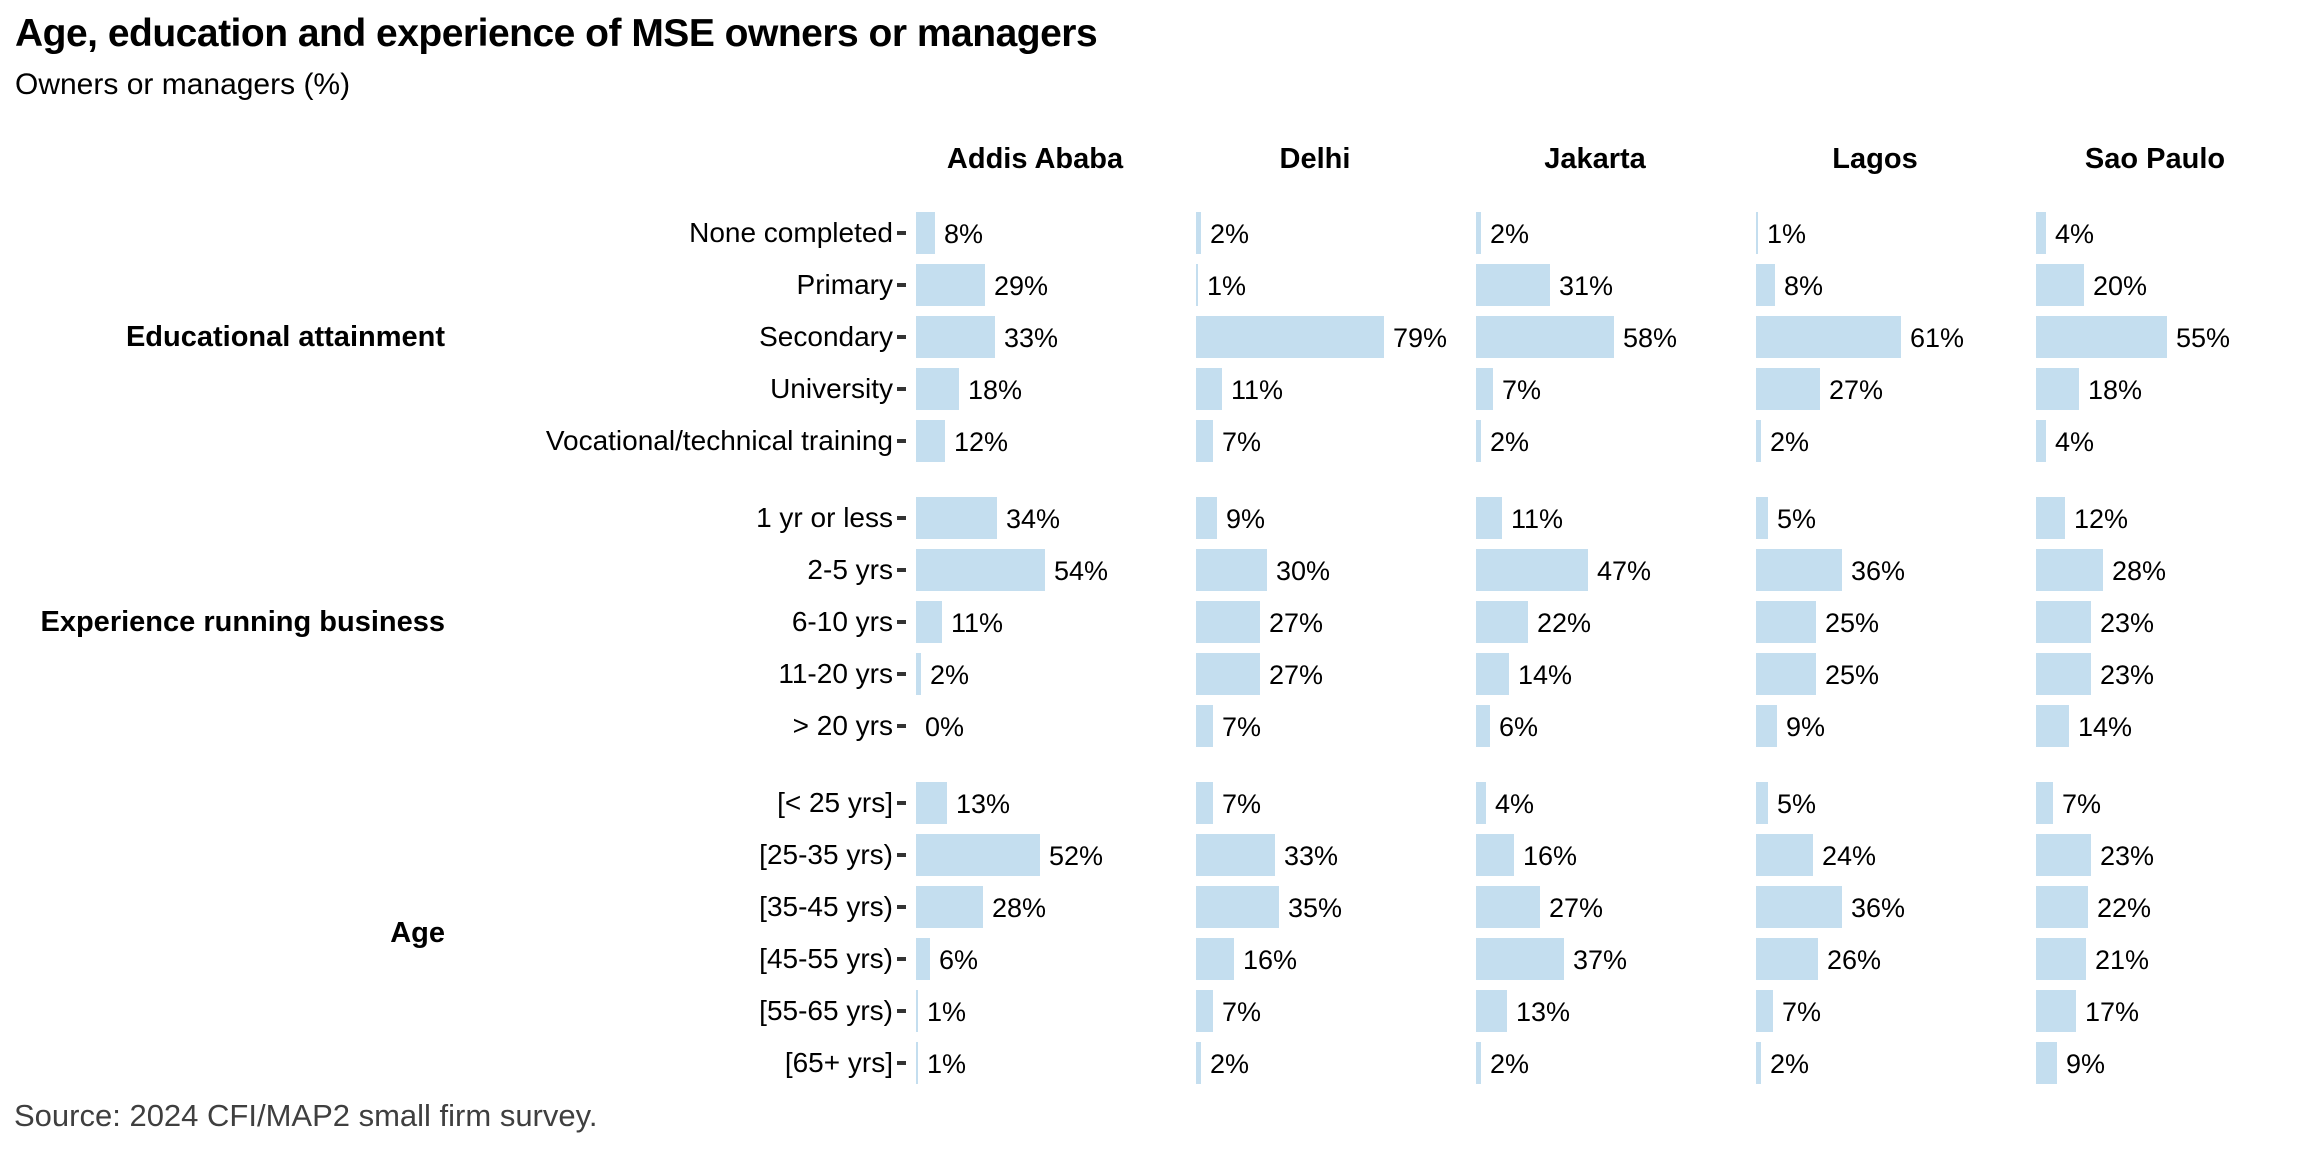 The width and height of the screenshot is (2304, 1152). Describe the element at coordinates (945, 727) in the screenshot. I see `value-label: 0%` at that location.